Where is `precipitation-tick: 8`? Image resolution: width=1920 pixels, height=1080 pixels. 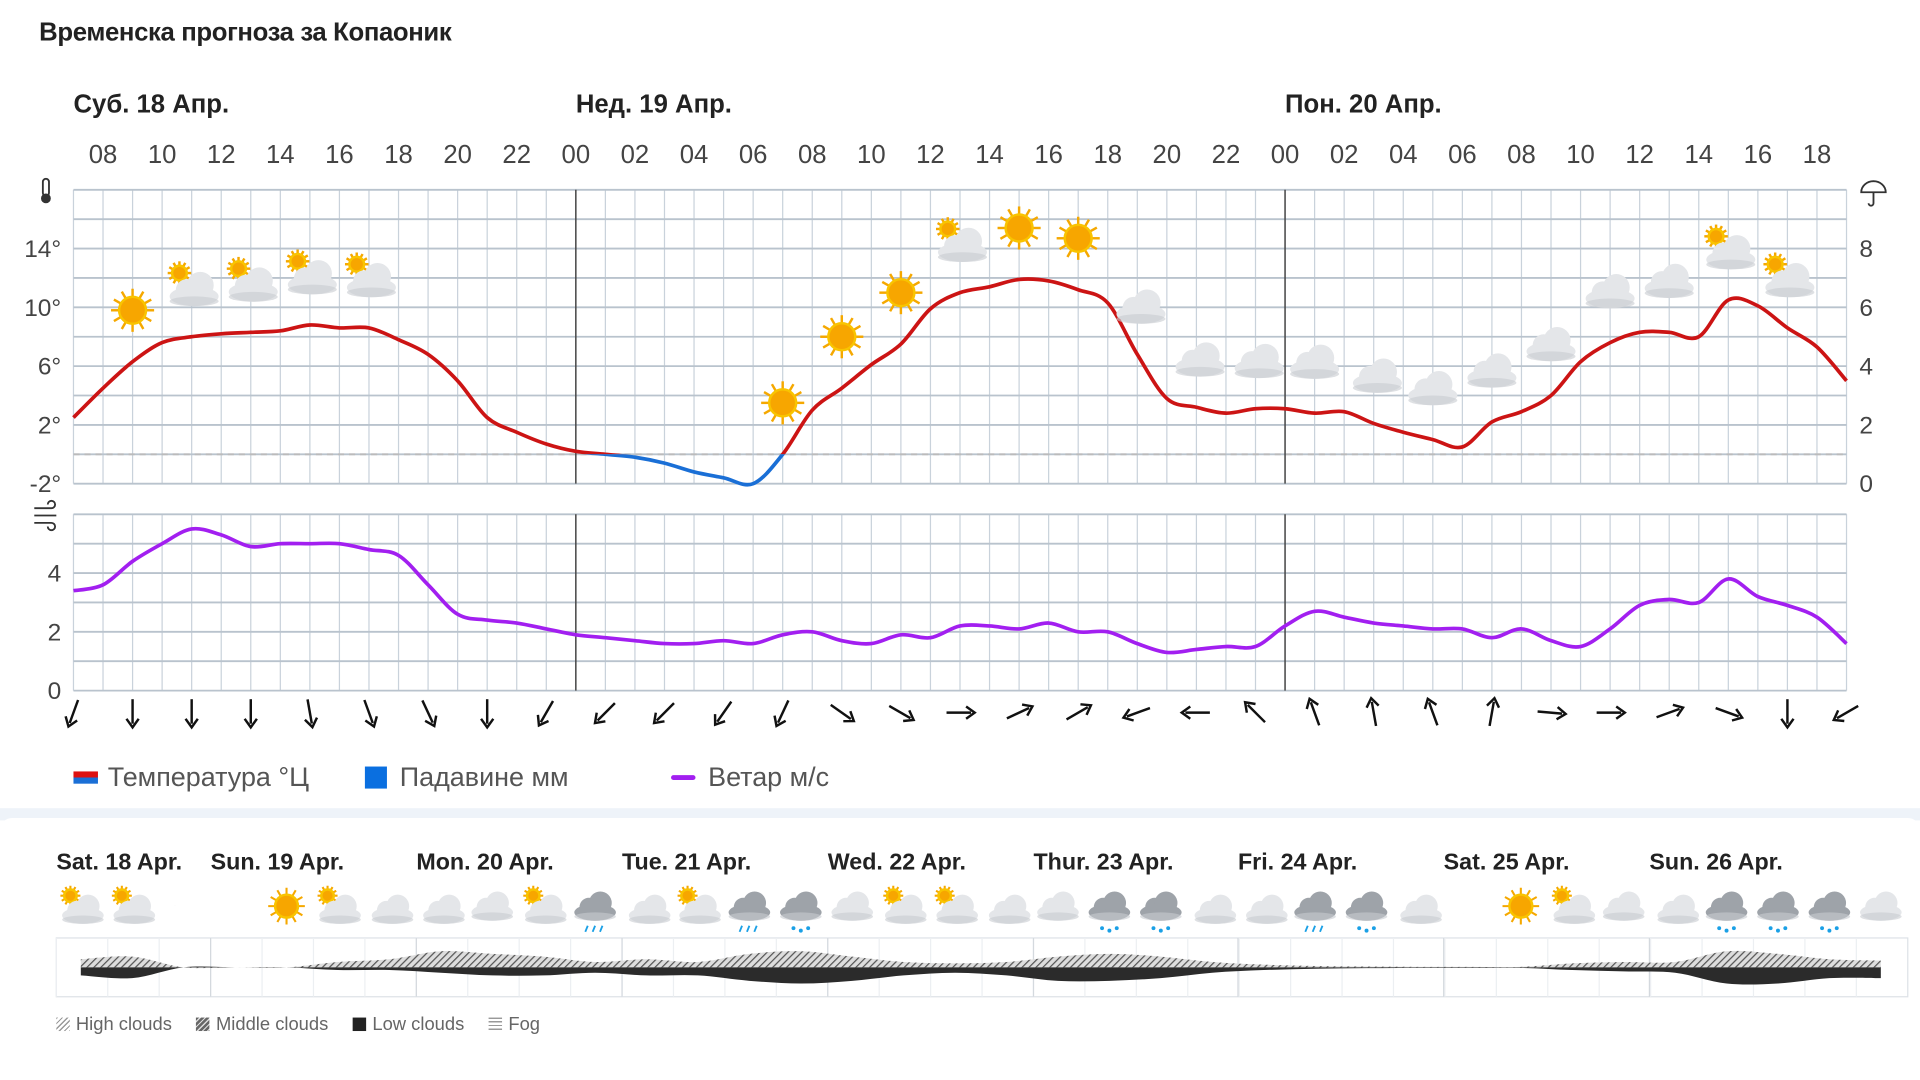
precipitation-tick: 8 is located at coordinates (1866, 249).